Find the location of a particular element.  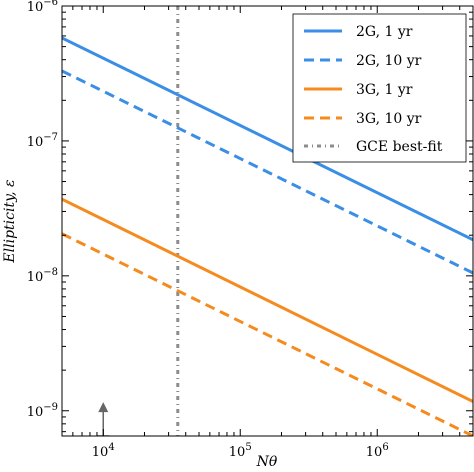

y-tick-label: 10⁻⁹ is located at coordinates (42, 411).